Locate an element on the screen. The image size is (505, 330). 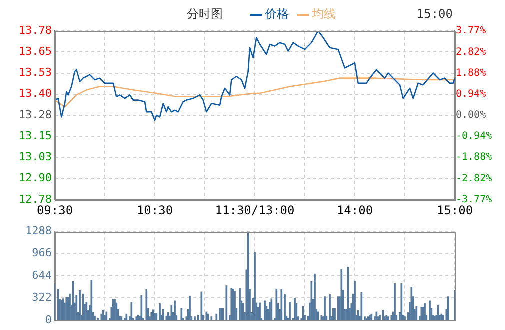
y2-tick-label: -2.82% is located at coordinates (474, 178).